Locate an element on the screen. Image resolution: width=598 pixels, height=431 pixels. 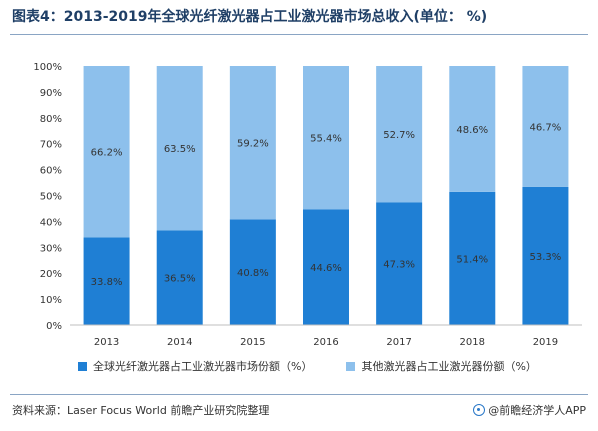
credit: @前瞻经济学人APP is located at coordinates (529, 410).